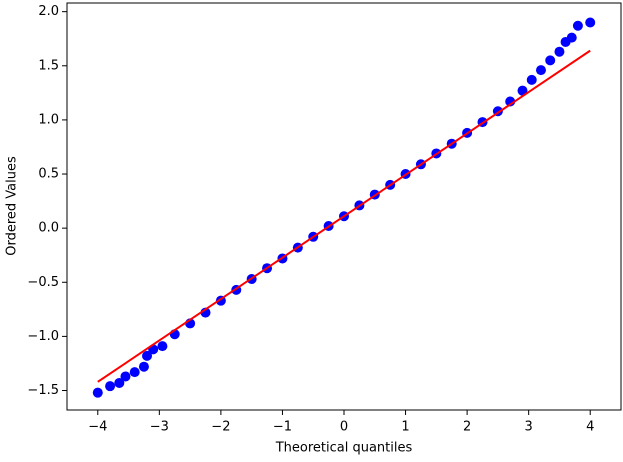 Image resolution: width=623 pixels, height=462 pixels. I want to click on x-tick-label: 4, so click(590, 427).